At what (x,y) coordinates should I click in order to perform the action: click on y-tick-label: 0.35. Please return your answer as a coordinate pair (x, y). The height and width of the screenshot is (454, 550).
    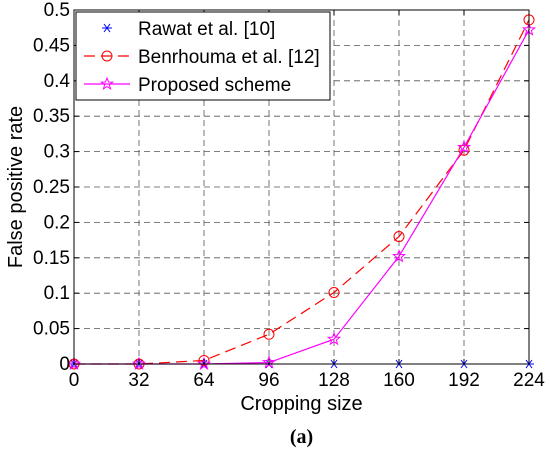
    Looking at the image, I should click on (51, 116).